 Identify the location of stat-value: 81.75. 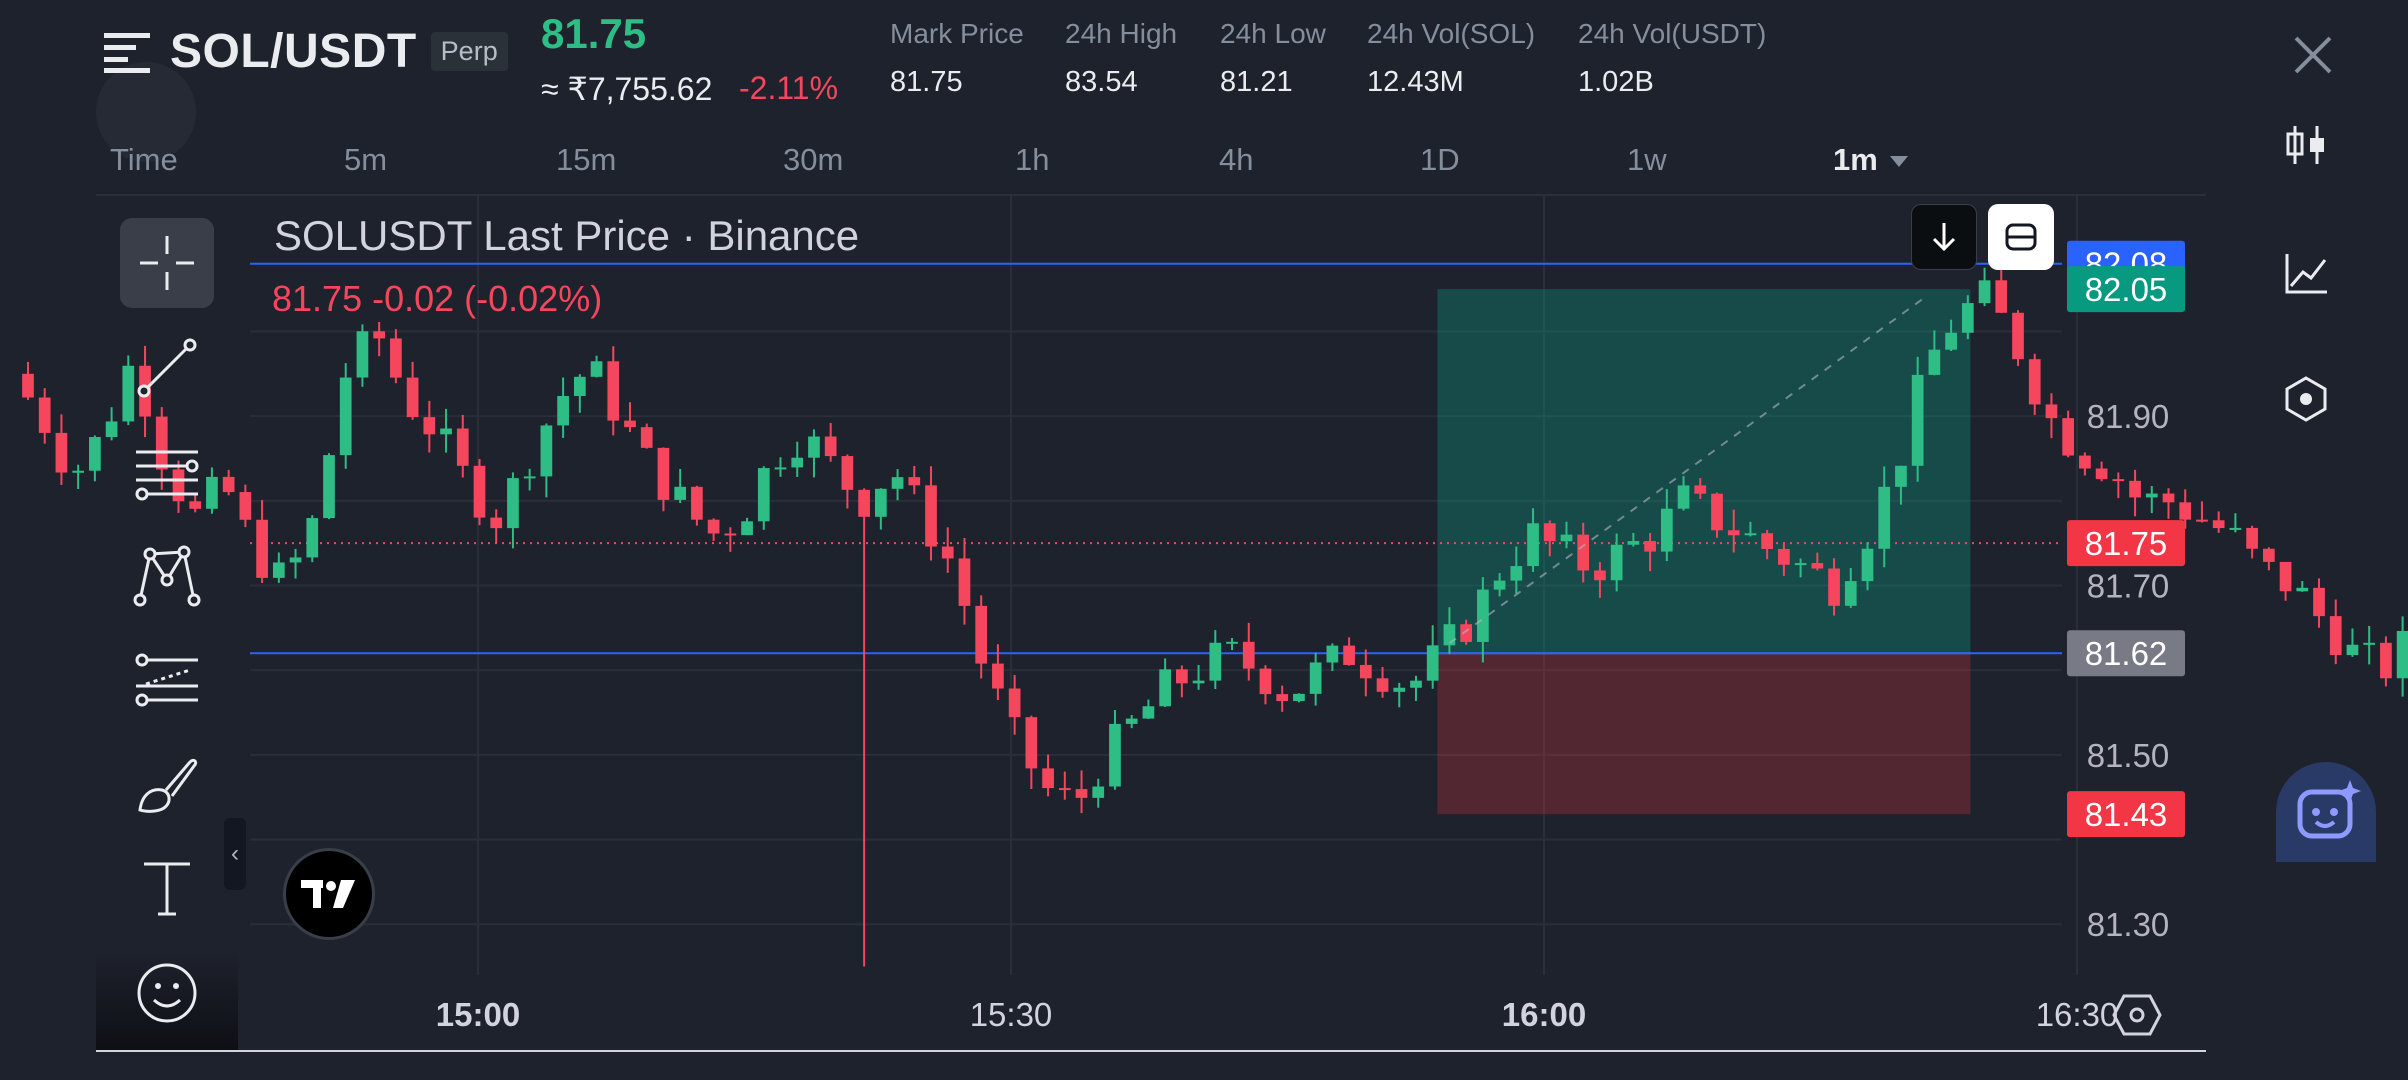
(926, 82).